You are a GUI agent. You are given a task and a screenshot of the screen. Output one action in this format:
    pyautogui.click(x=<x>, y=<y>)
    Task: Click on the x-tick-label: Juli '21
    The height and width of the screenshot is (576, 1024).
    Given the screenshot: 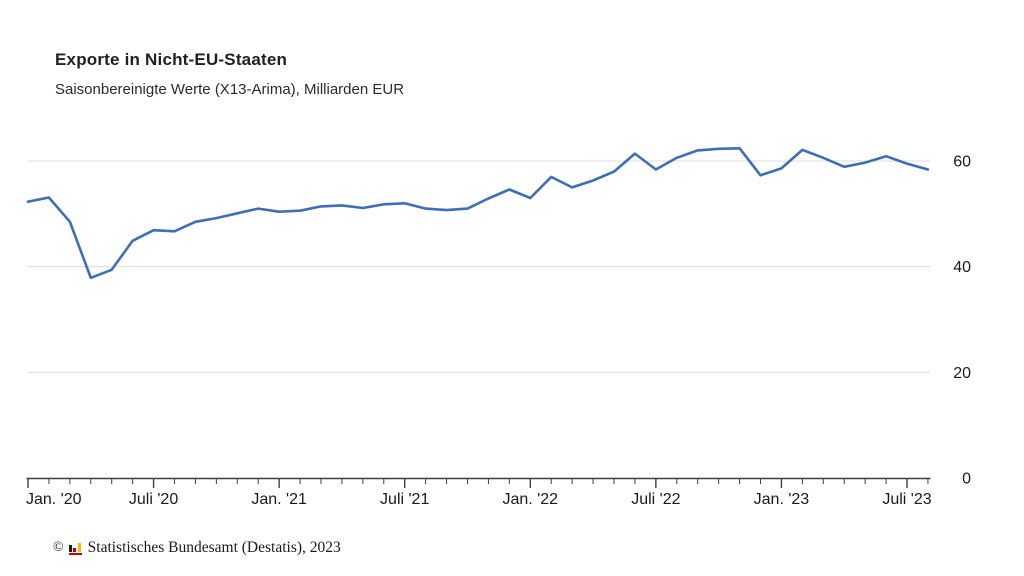 What is the action you would take?
    pyautogui.click(x=404, y=499)
    